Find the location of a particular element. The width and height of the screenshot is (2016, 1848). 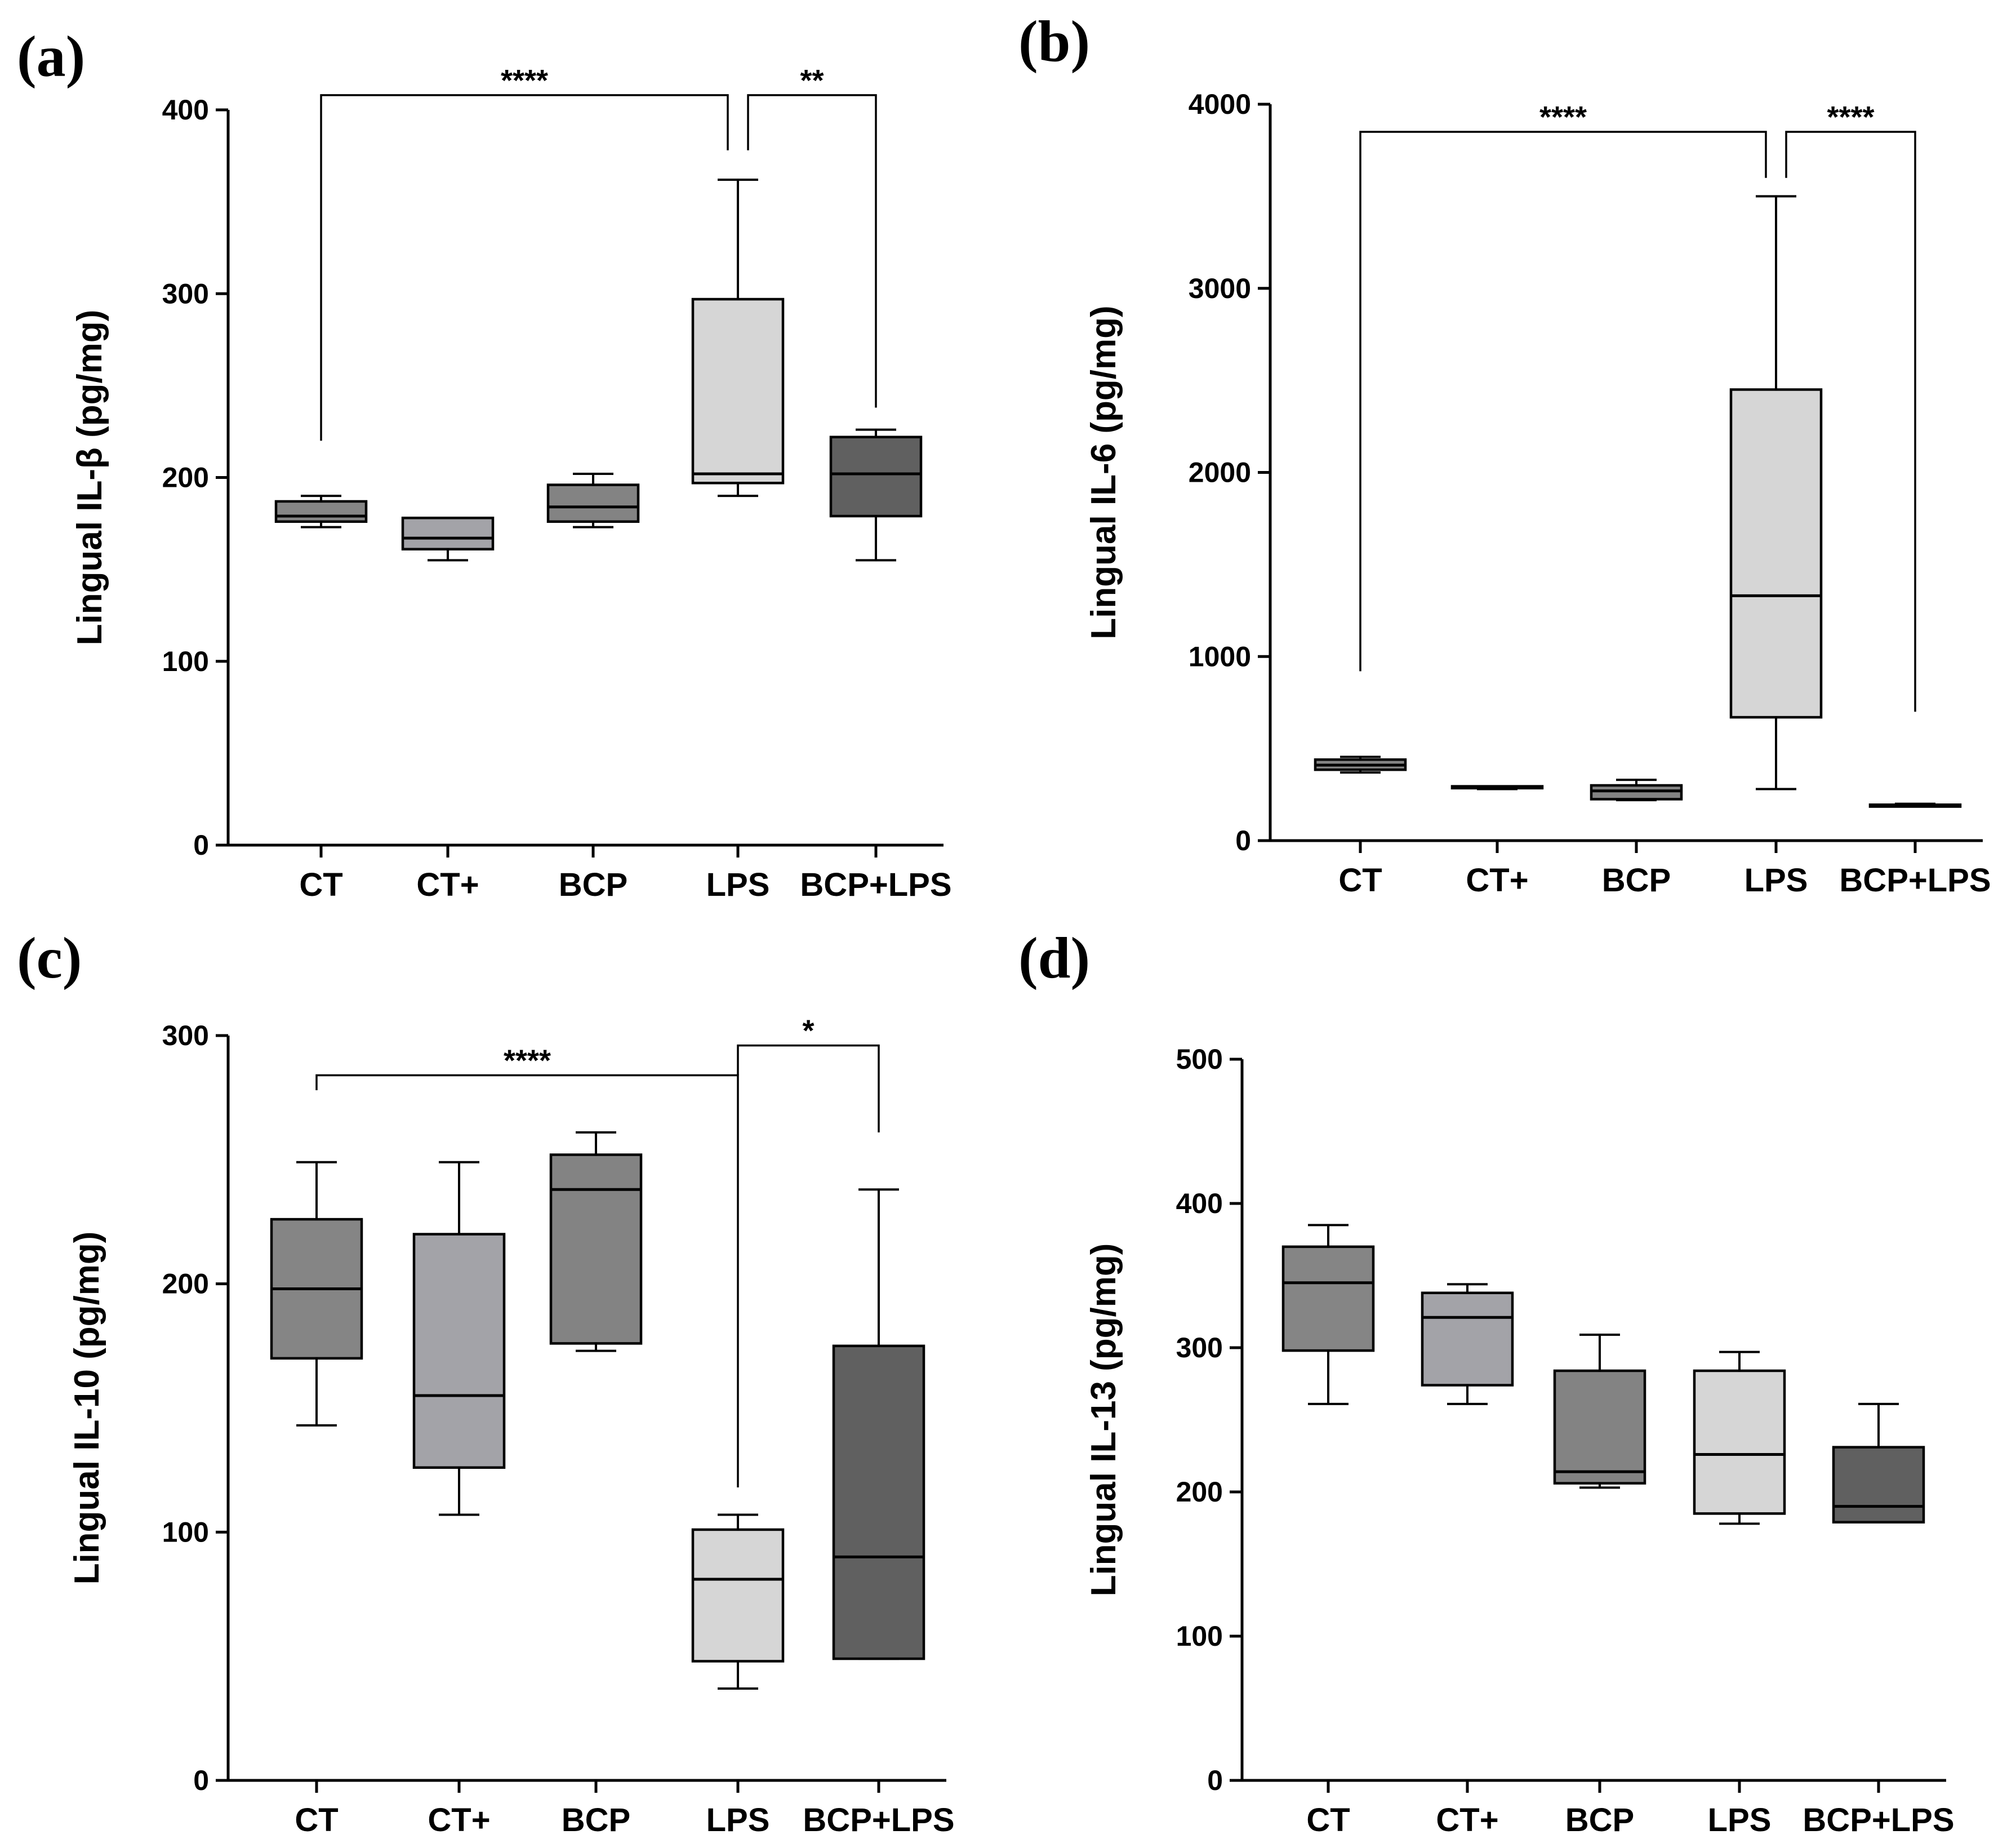

y-tick-label: 3000 is located at coordinates (1220, 288).